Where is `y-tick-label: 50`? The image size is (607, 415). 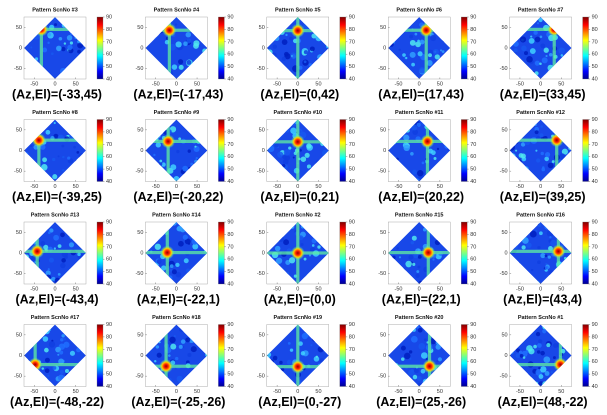
y-tick-label: 50 is located at coordinates (19, 130).